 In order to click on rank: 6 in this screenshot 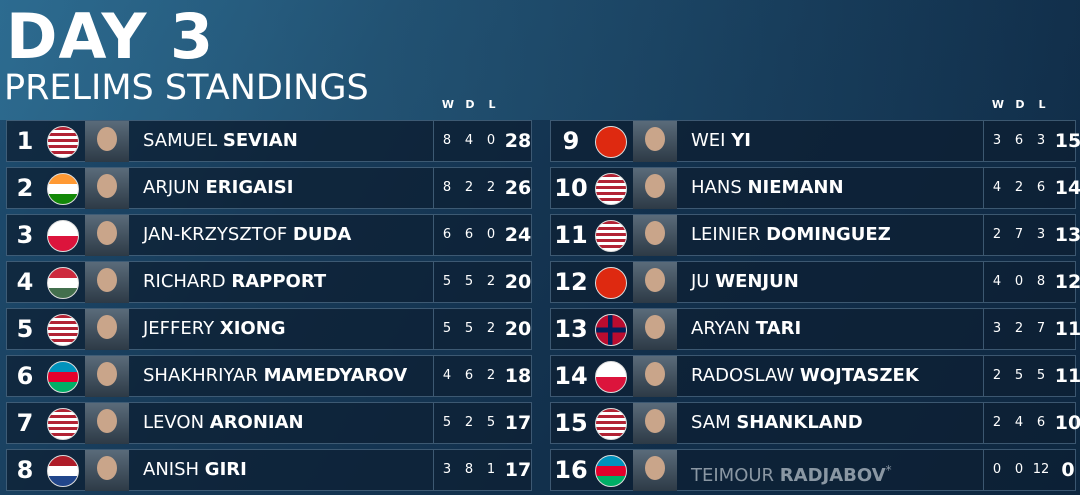, I will do `click(25, 376)`.